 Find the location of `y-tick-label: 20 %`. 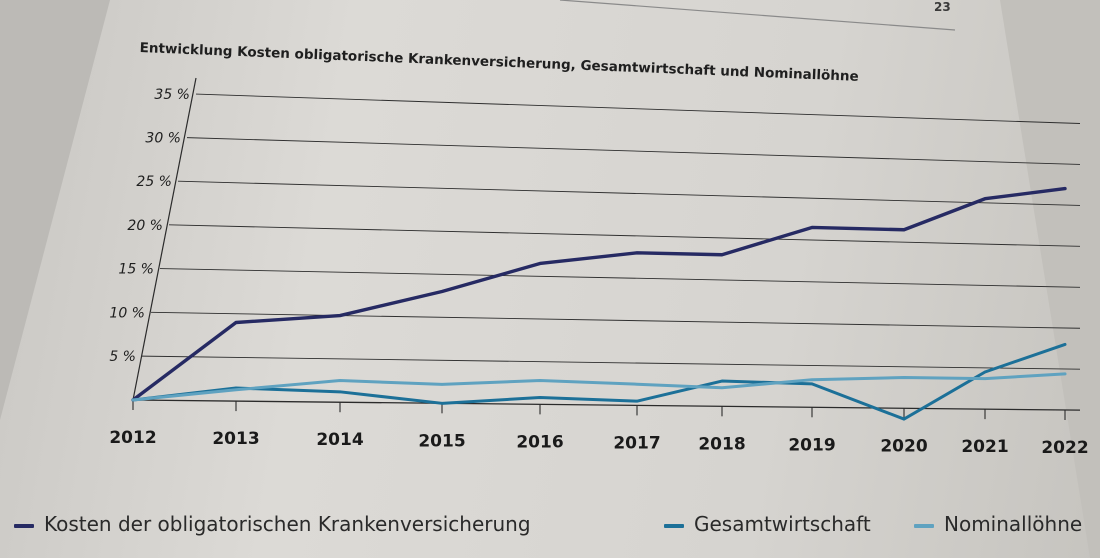

y-tick-label: 20 % is located at coordinates (145, 226).